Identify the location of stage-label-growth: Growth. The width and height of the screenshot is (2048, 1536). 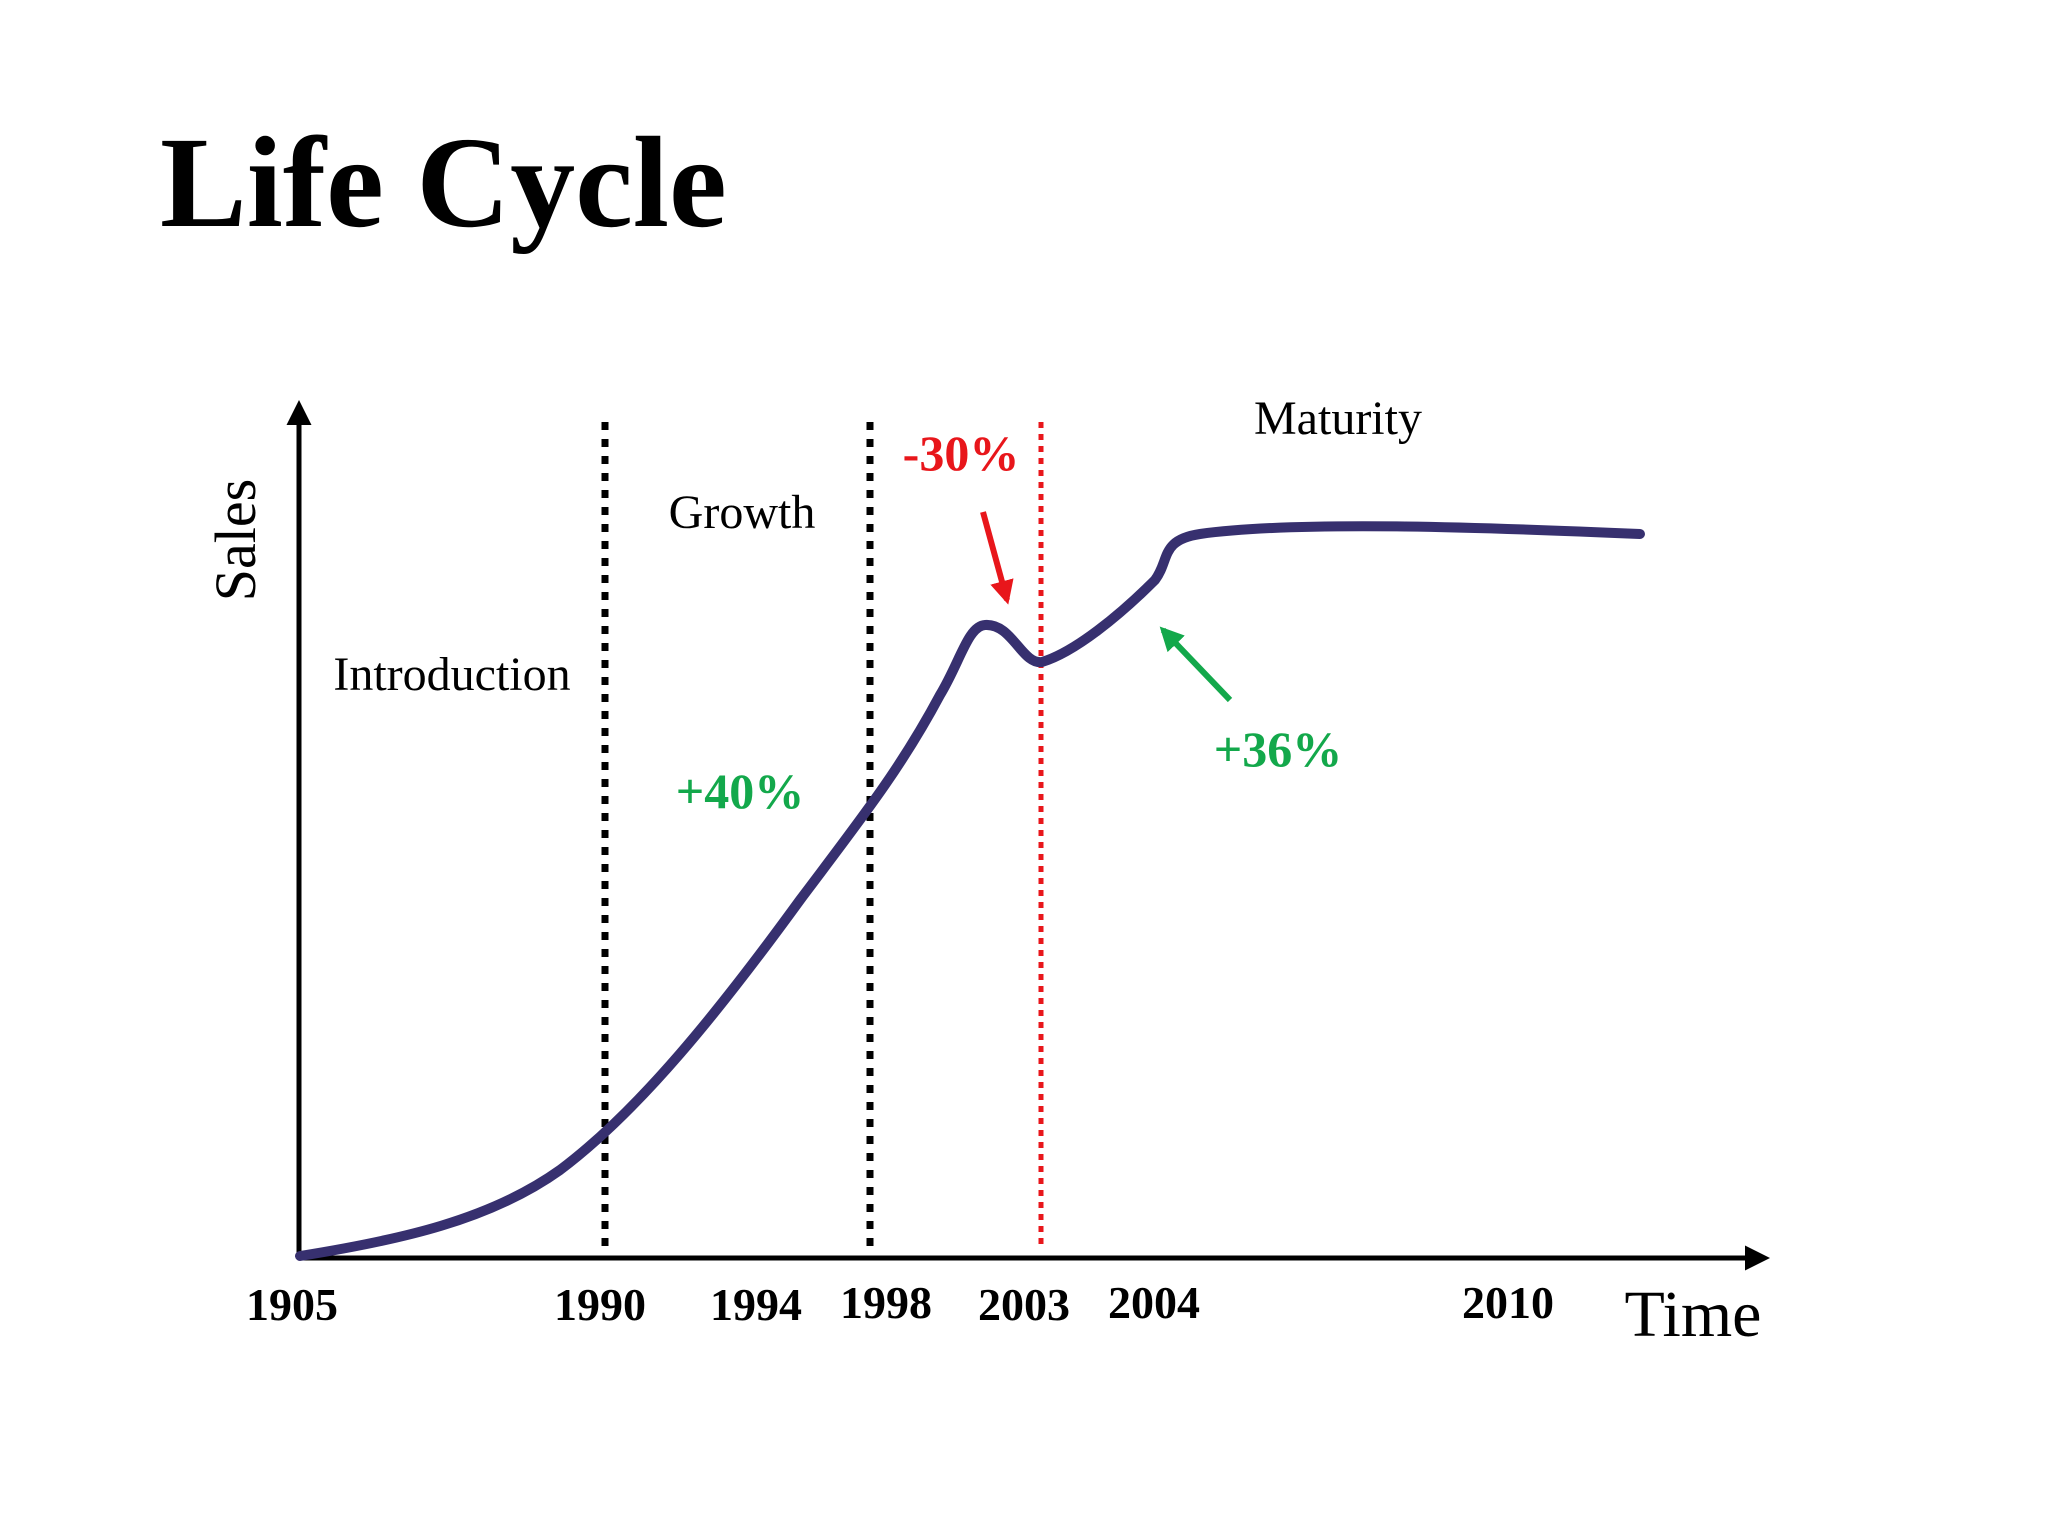
(742, 512).